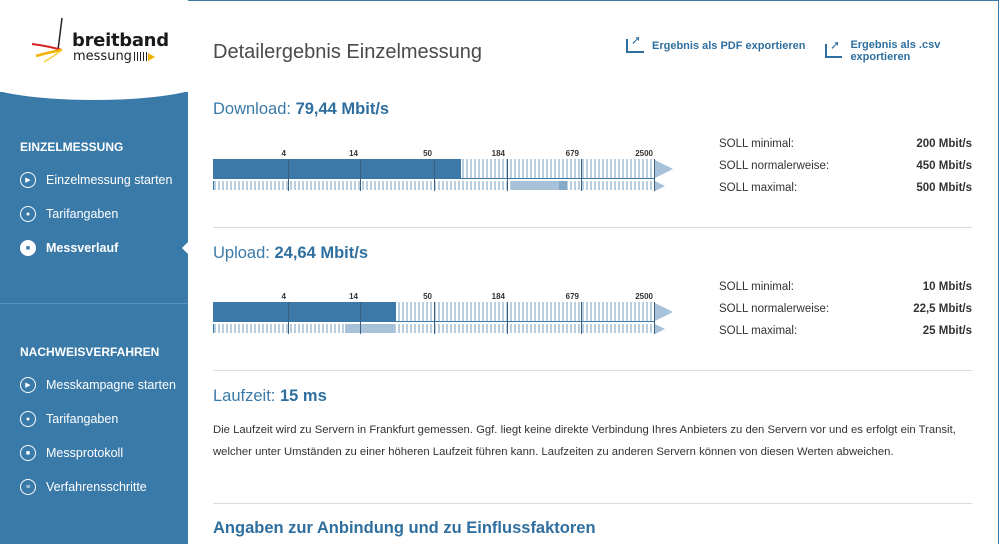  What do you see at coordinates (111, 385) in the screenshot?
I see `sidebar-item-label: Messkampagne starten` at bounding box center [111, 385].